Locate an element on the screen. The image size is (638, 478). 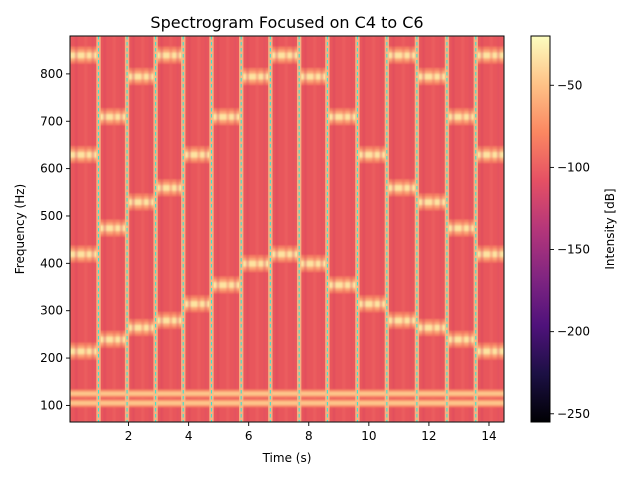
colorbar-tick-label: −50 is located at coordinates (569, 85).